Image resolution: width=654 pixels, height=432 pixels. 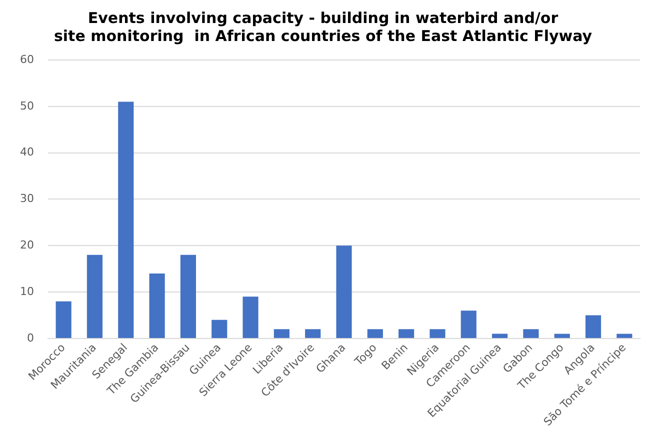 What do you see at coordinates (30, 337) in the screenshot?
I see `y-tick-label: 0` at bounding box center [30, 337].